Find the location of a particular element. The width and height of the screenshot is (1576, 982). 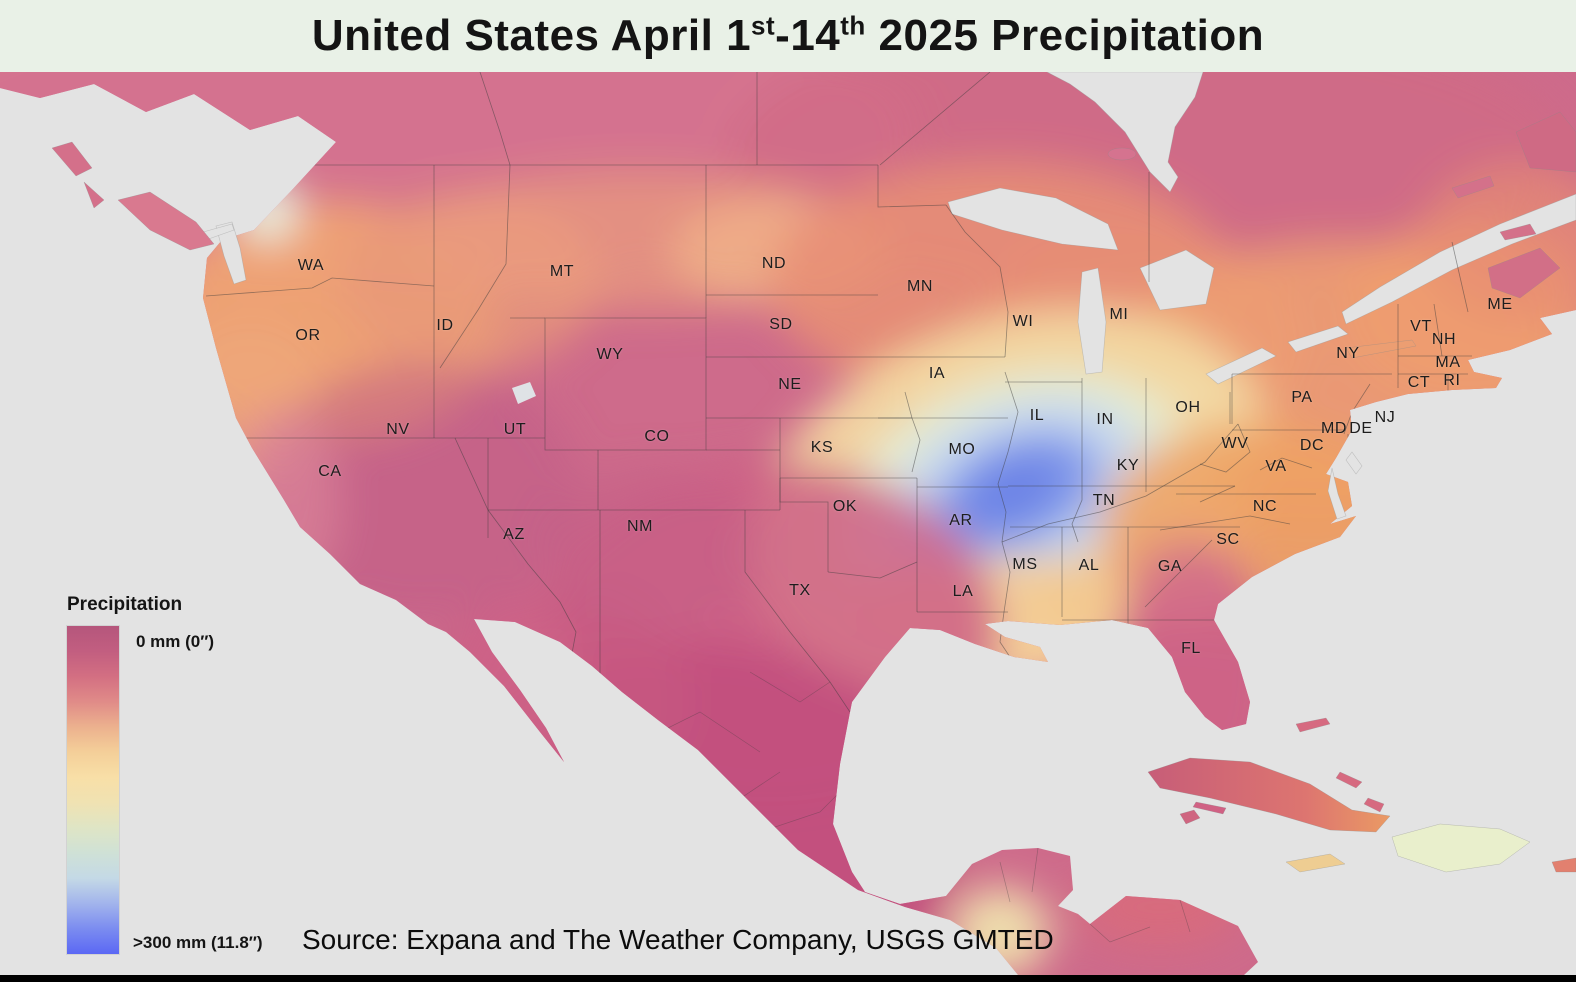

bottom-black-bar is located at coordinates (788, 978).